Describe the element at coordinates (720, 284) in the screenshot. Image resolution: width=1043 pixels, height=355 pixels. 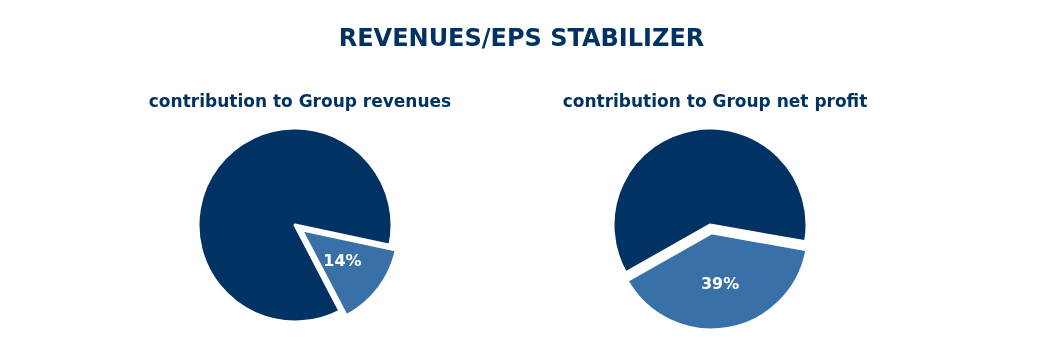
I see `data-label: 39%` at that location.